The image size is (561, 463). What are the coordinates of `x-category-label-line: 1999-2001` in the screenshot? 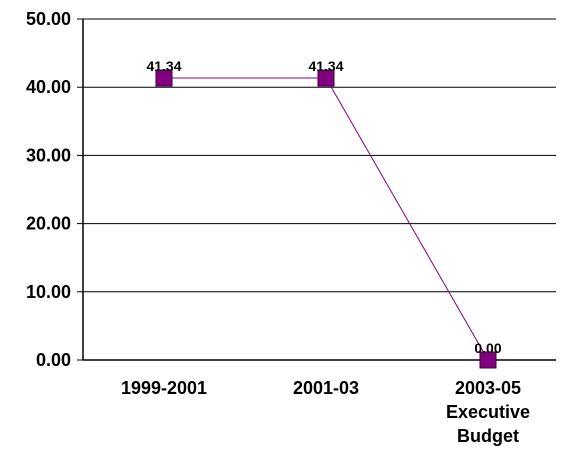 It's located at (164, 388).